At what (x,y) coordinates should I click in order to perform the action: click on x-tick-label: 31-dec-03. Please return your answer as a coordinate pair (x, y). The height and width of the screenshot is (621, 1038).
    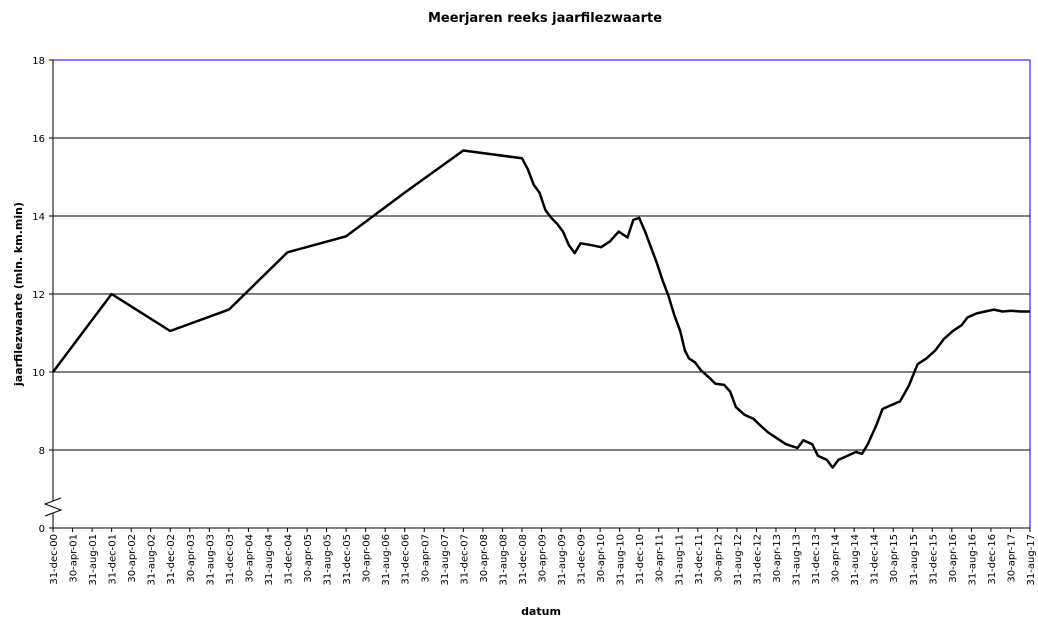
    Looking at the image, I should click on (230, 559).